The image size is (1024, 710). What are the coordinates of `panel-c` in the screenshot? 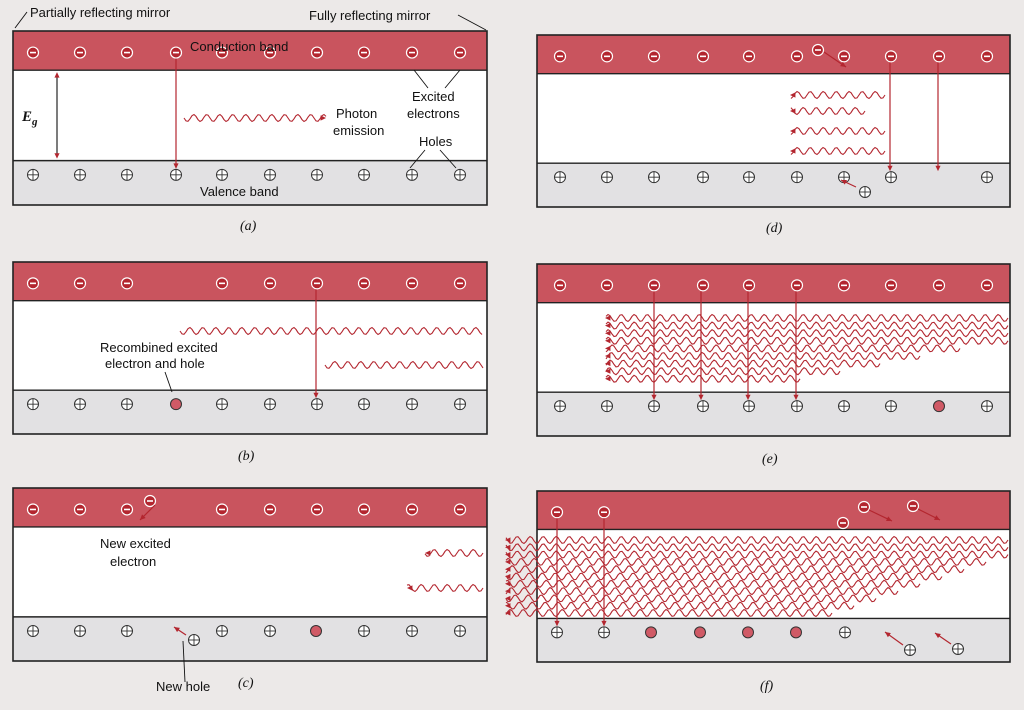 It's located at (250, 574).